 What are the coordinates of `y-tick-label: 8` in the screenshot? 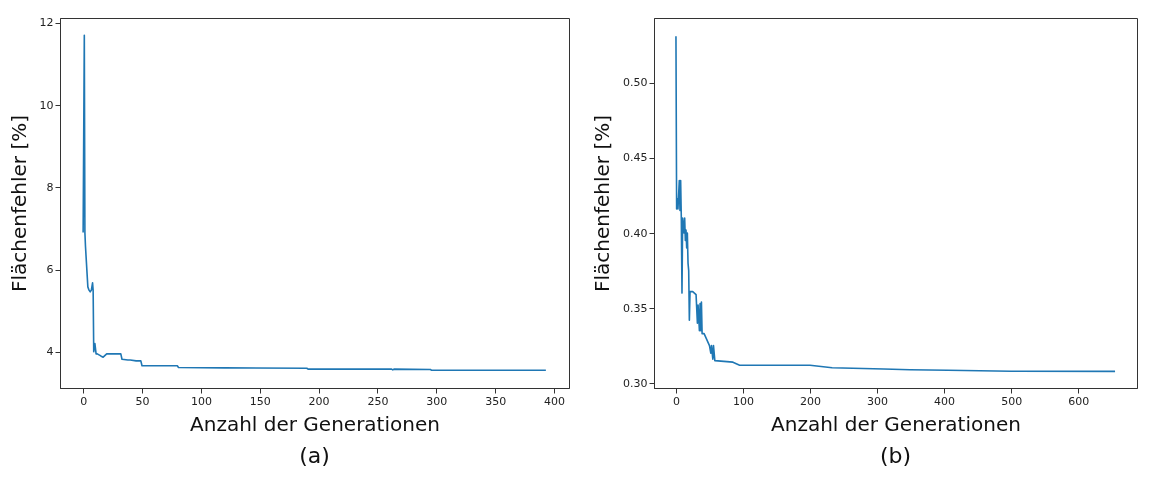 It's located at (50, 187).